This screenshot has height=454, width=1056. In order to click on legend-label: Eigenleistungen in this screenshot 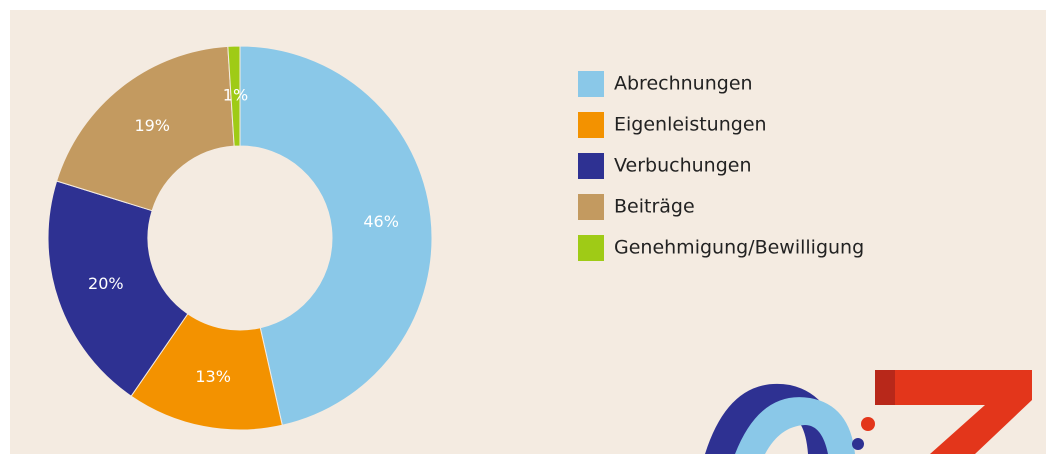, I will do `click(690, 125)`.